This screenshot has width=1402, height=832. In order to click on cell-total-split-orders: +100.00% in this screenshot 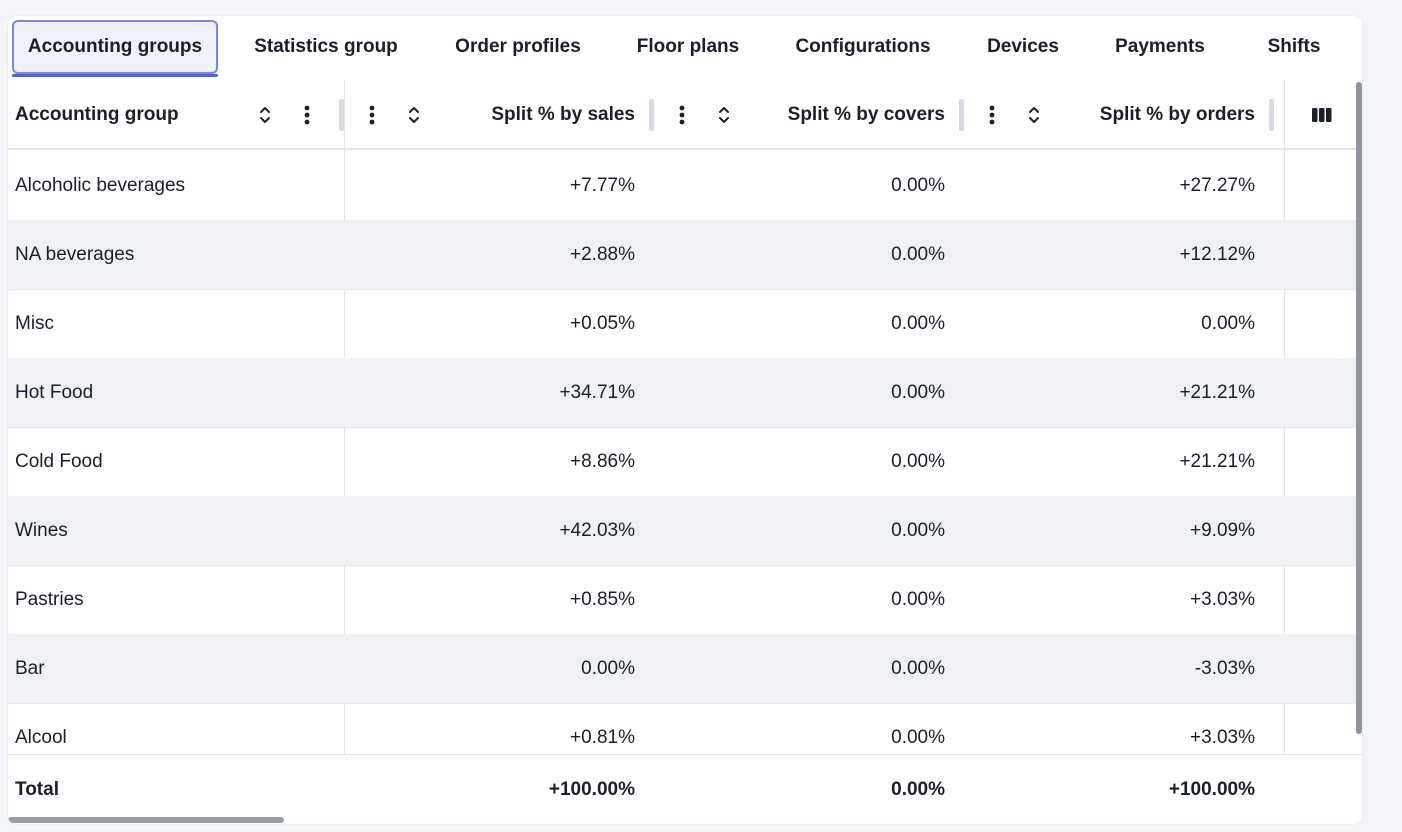, I will do `click(1211, 789)`.